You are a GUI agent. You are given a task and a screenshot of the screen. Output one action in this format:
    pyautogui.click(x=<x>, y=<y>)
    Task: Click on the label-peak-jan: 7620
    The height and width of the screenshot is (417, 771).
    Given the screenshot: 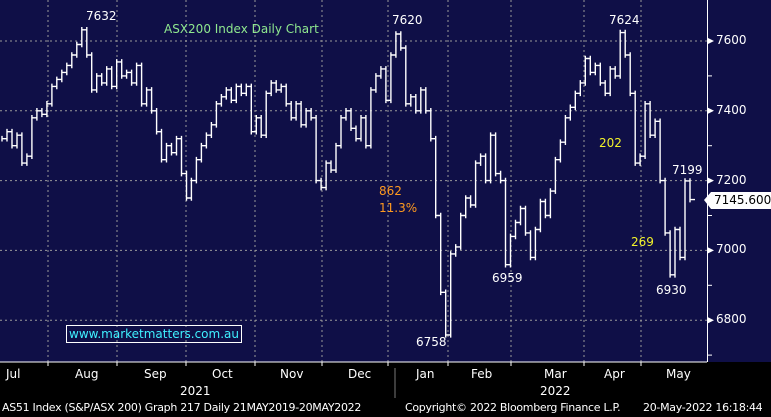 What is the action you would take?
    pyautogui.click(x=407, y=20)
    